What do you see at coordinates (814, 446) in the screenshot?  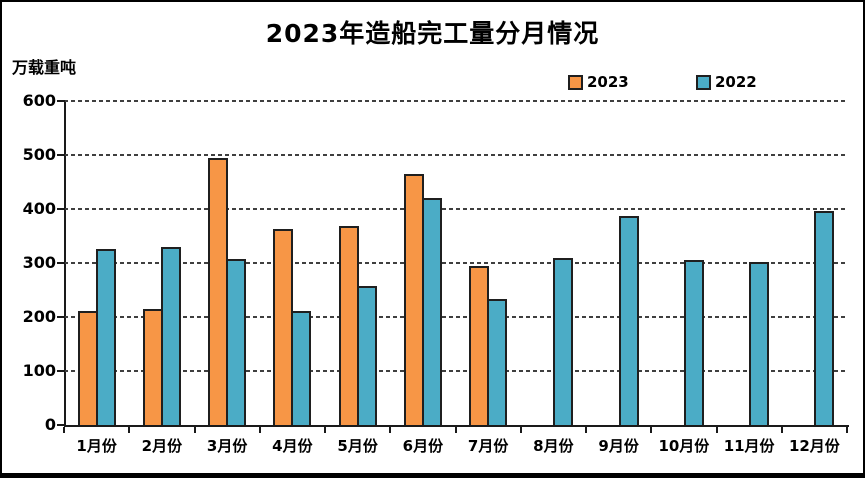 I see `x-axis-label-12月份: 12月份` at bounding box center [814, 446].